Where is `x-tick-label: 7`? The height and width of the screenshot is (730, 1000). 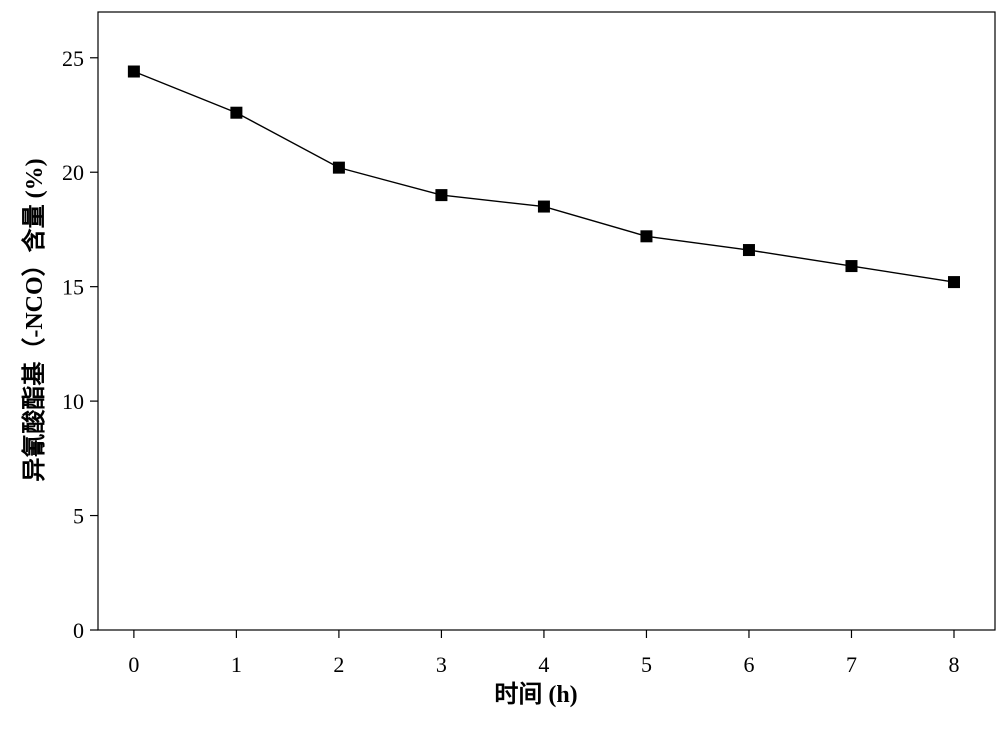
x-tick-label: 7 is located at coordinates (851, 664).